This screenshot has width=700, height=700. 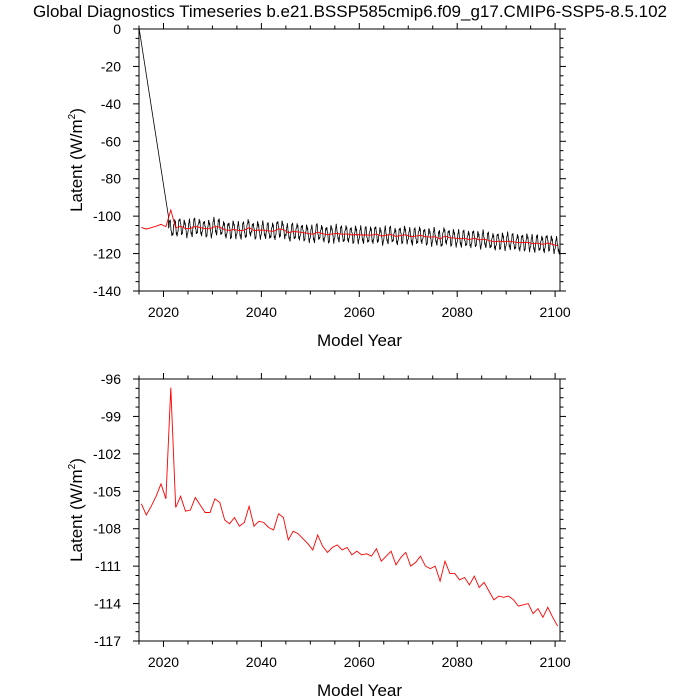 What do you see at coordinates (107, 254) in the screenshot?
I see `plot1-ytick-label: -120` at bounding box center [107, 254].